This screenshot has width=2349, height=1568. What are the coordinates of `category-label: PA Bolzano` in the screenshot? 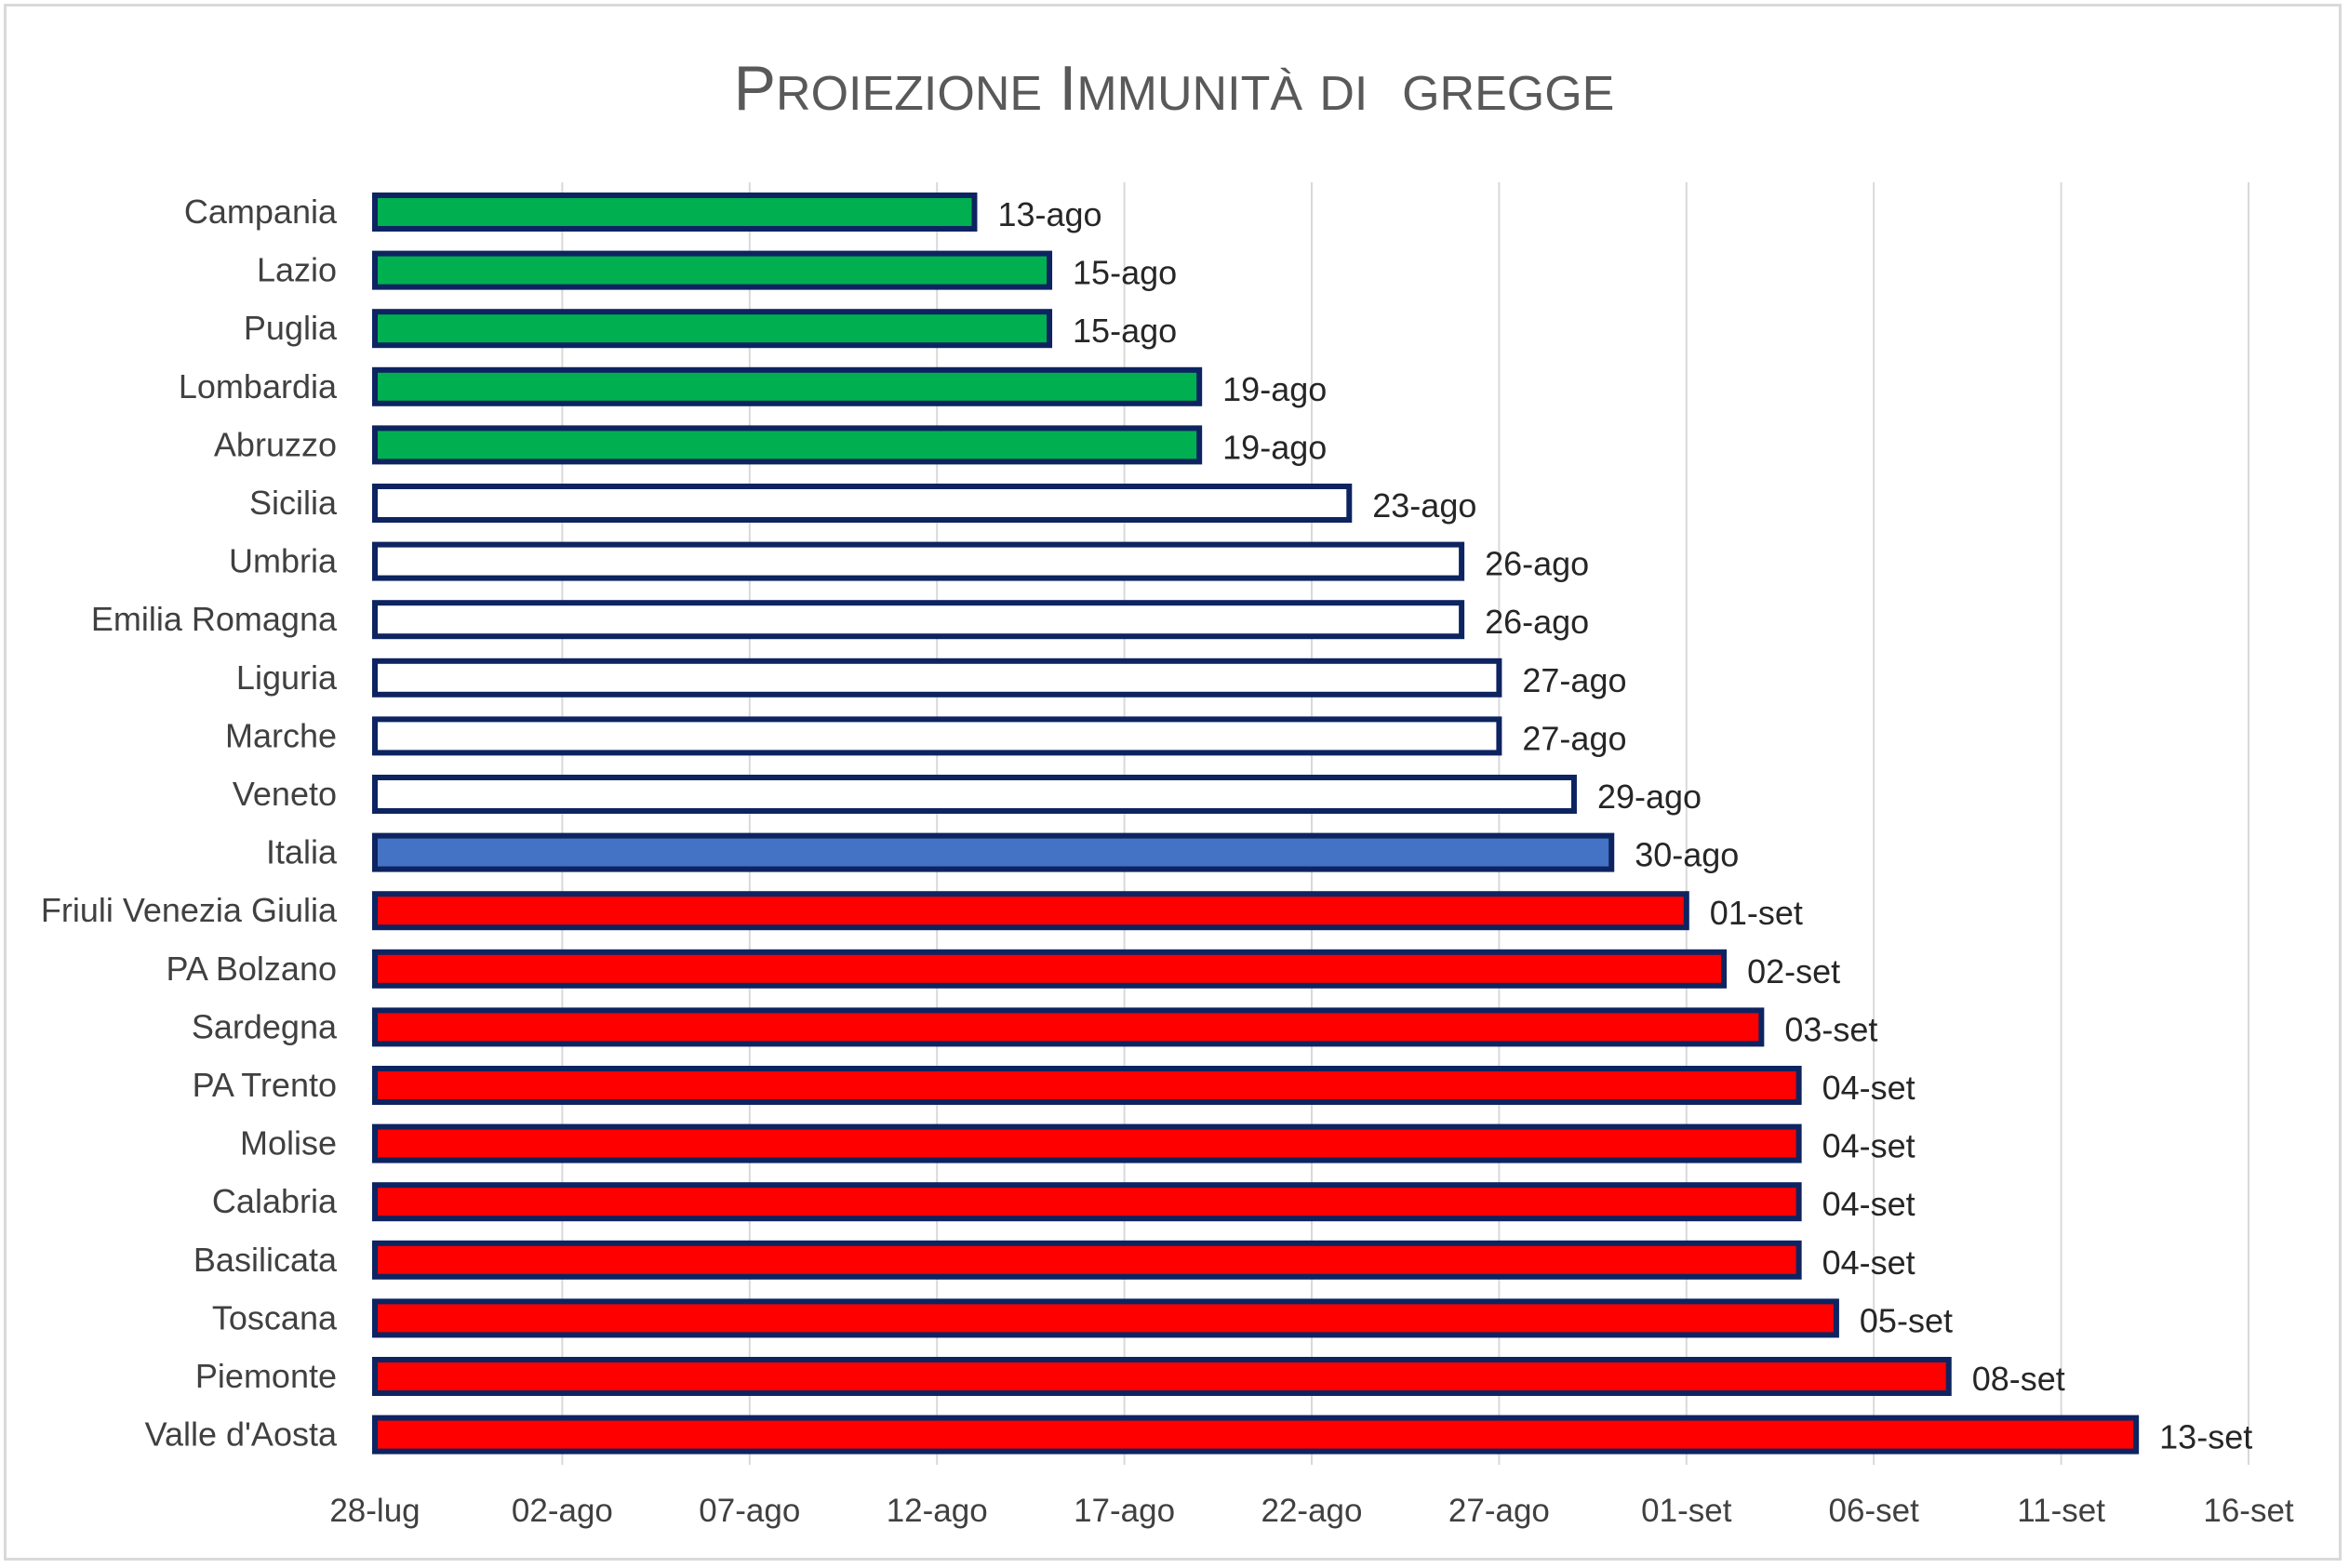 It's located at (252, 969).